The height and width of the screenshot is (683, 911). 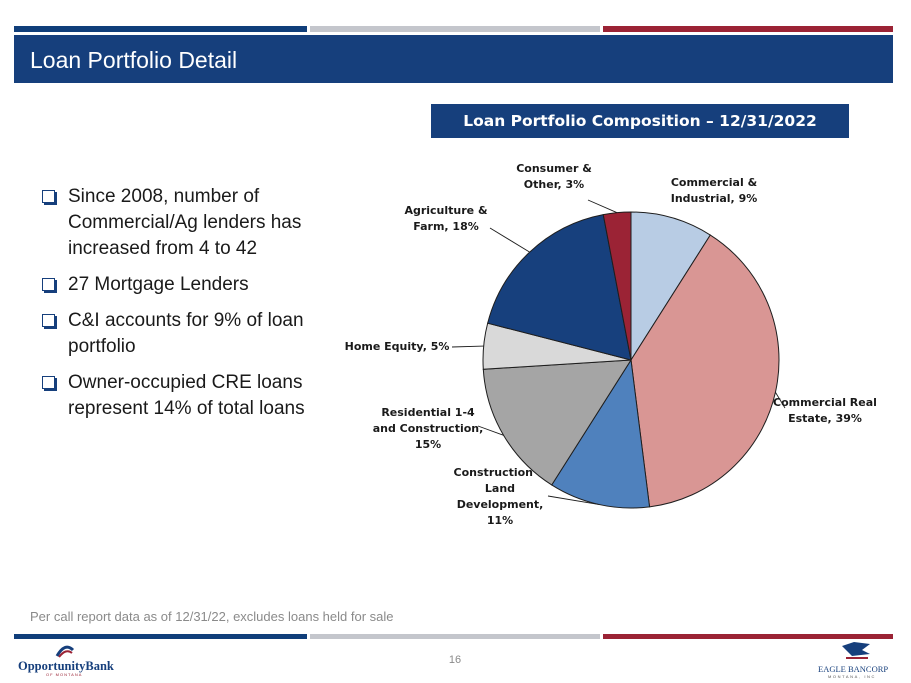 What do you see at coordinates (428, 428) in the screenshot?
I see `slice-label: Residential 1-4 and Construction, 15%` at bounding box center [428, 428].